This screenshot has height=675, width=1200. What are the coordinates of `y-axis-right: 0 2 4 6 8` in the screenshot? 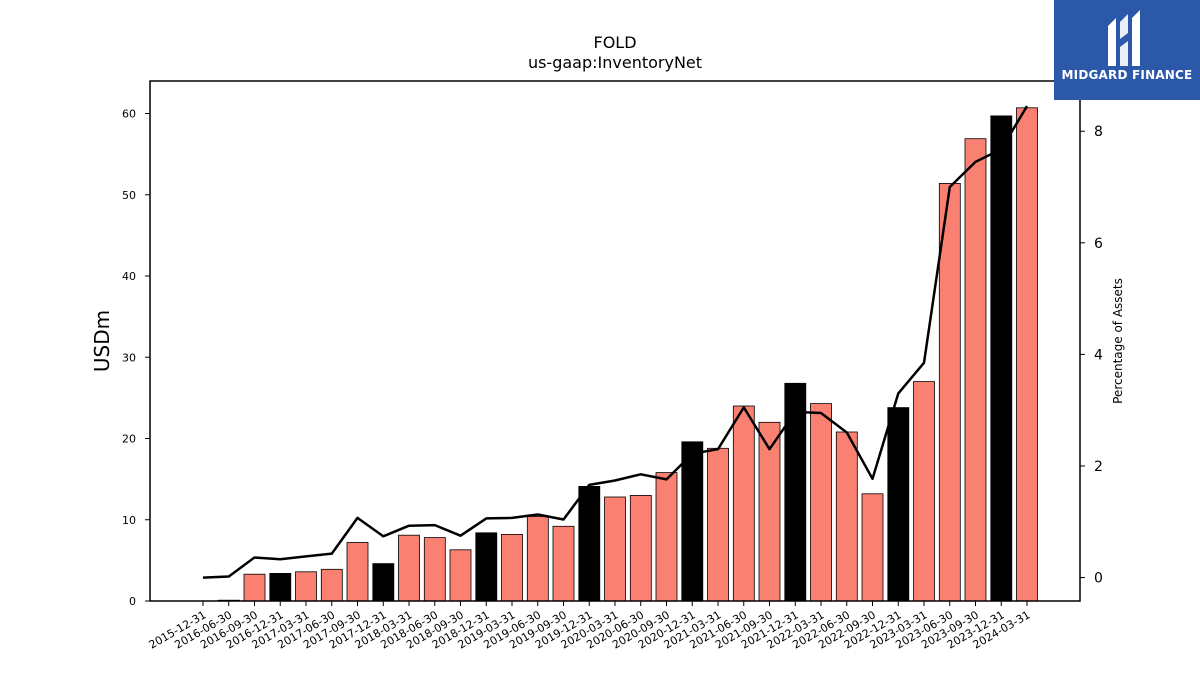 It's located at (1091, 355).